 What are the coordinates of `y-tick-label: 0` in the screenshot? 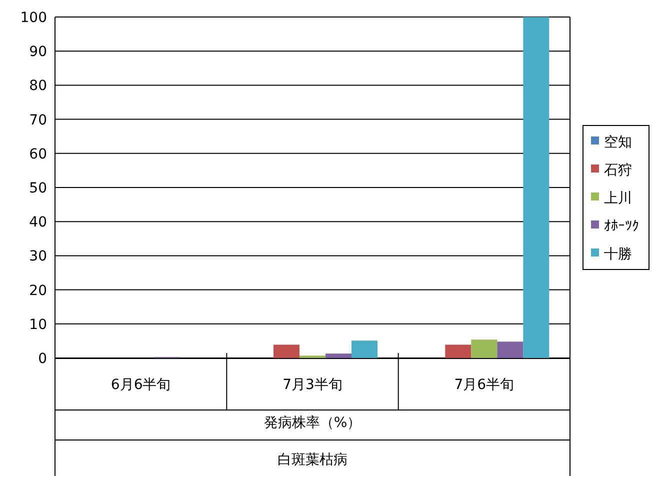 It's located at (42, 359).